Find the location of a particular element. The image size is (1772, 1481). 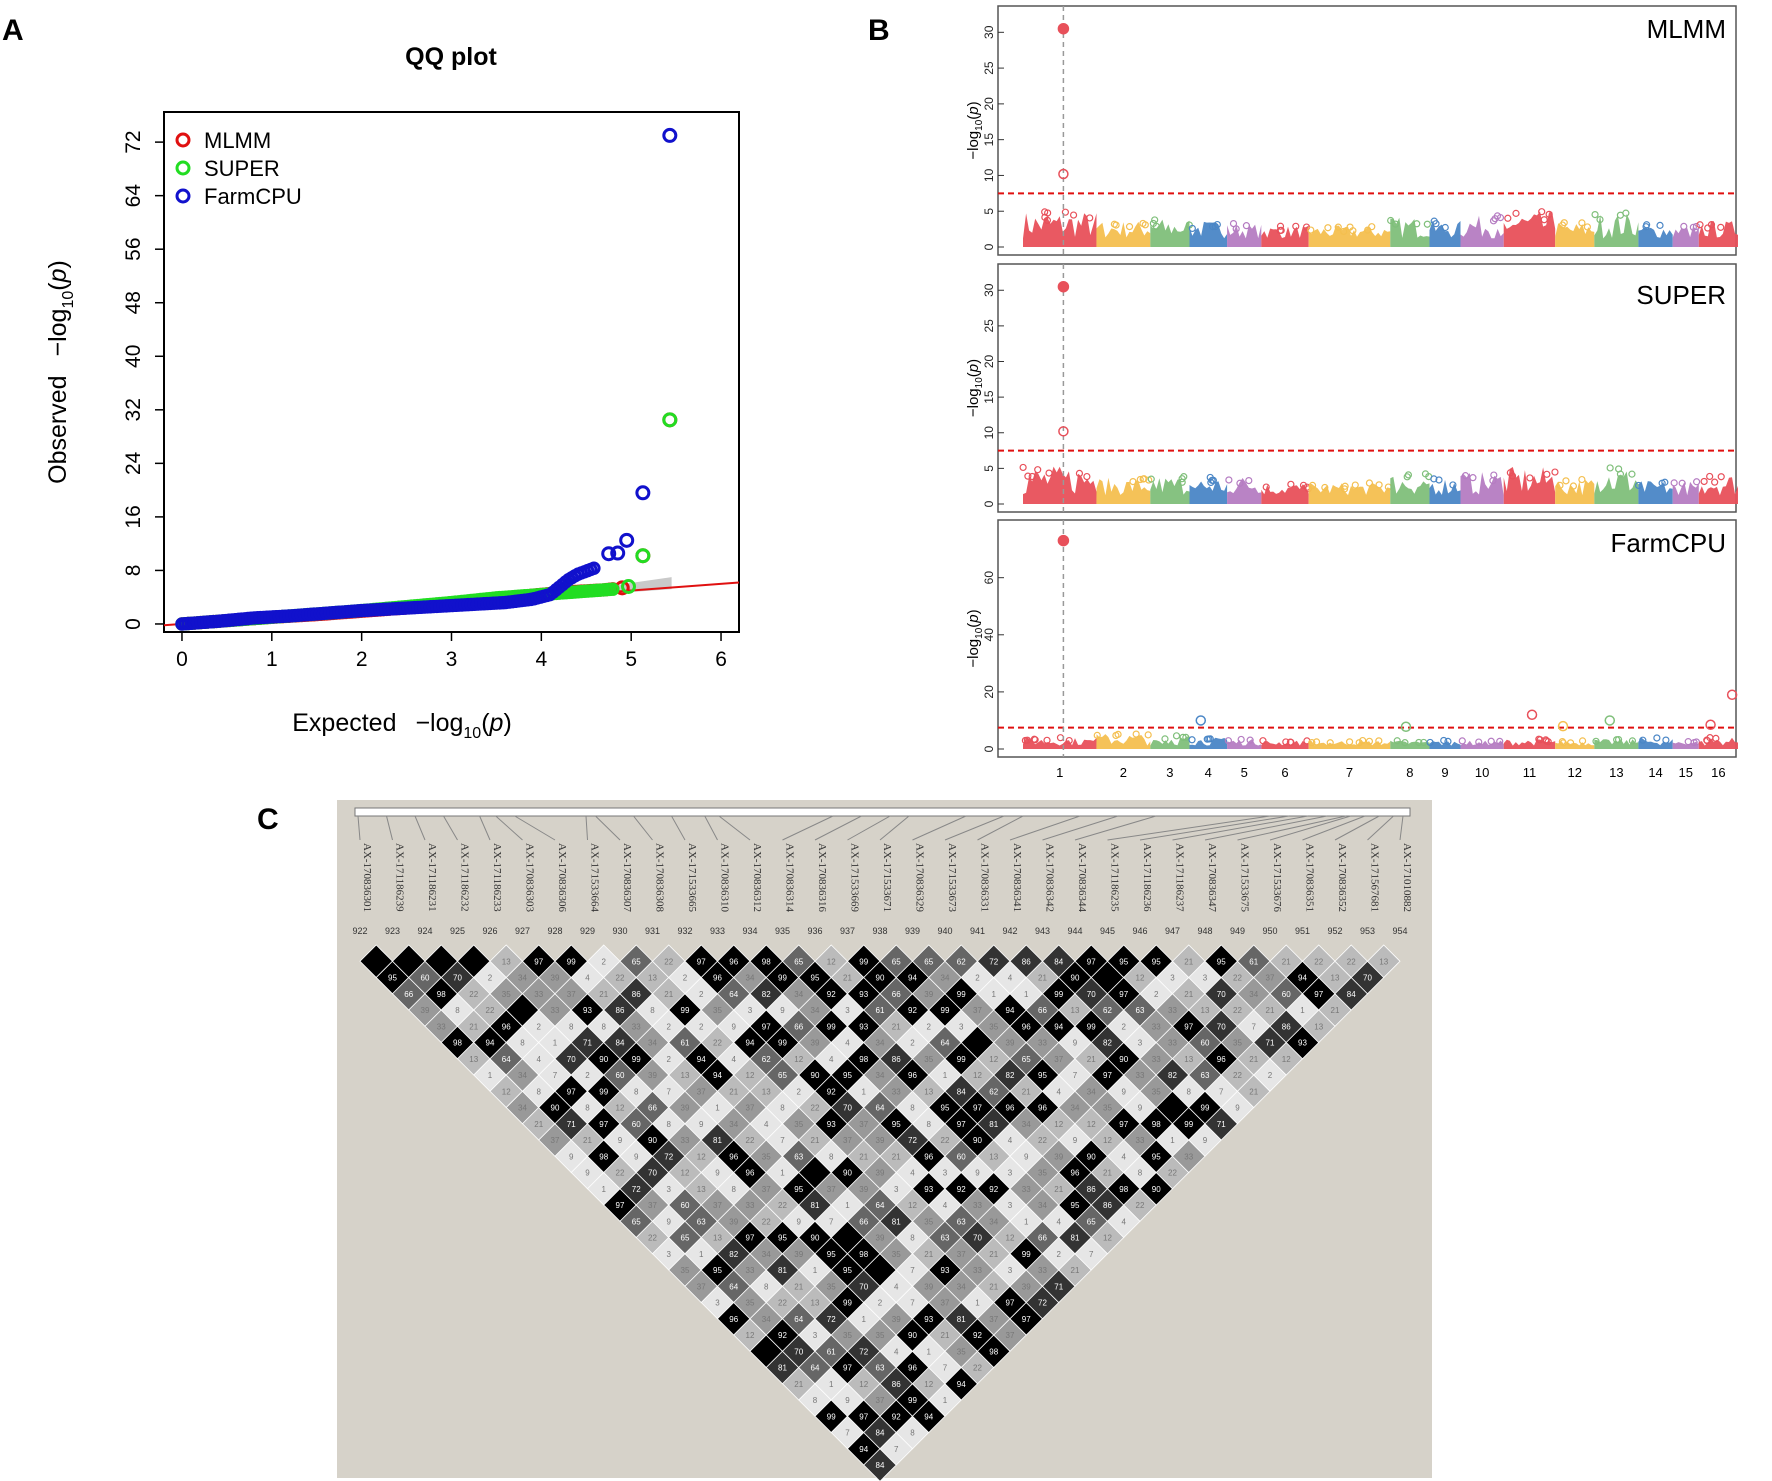

ld-cell-value: 7 is located at coordinates (1091, 1254).